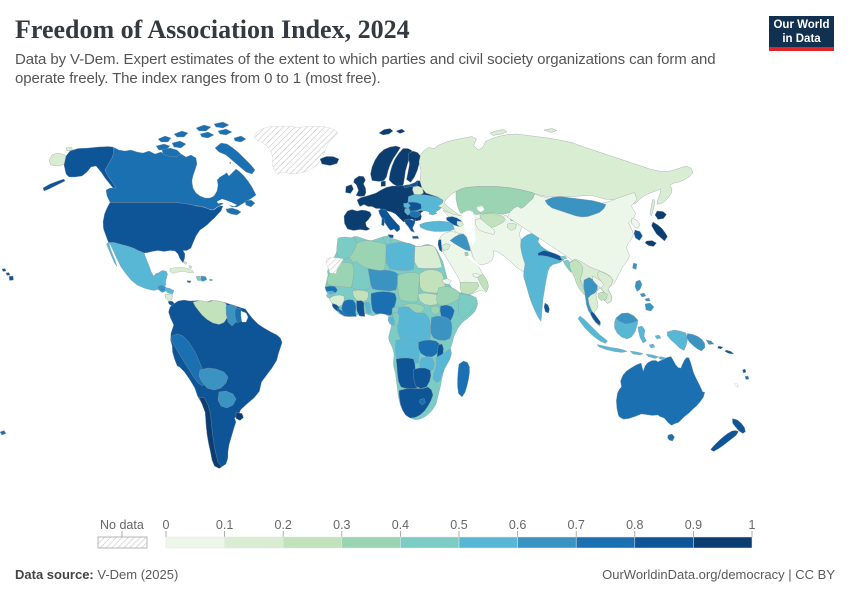 The image size is (850, 600). Describe the element at coordinates (283, 525) in the screenshot. I see `svg-text: 0.2` at that location.